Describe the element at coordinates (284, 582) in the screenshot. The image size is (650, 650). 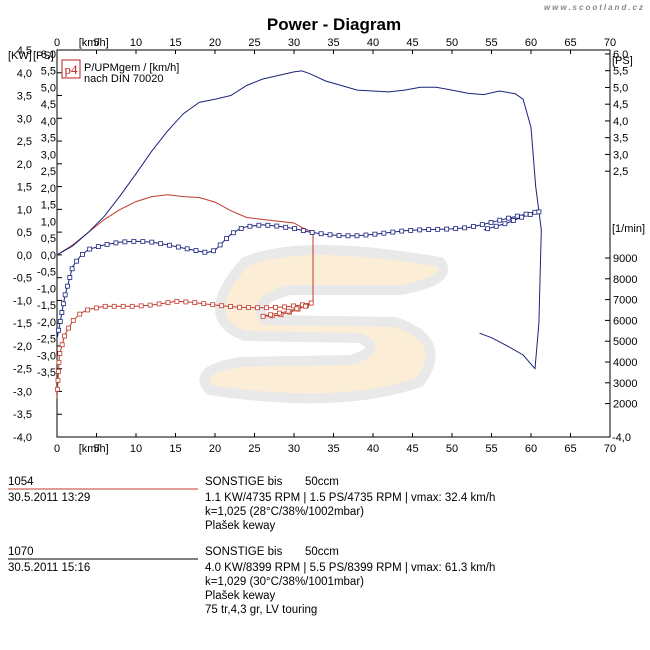
I see `run-conditions: k=1,029 (30°C/38%/1001mbar)` at that location.